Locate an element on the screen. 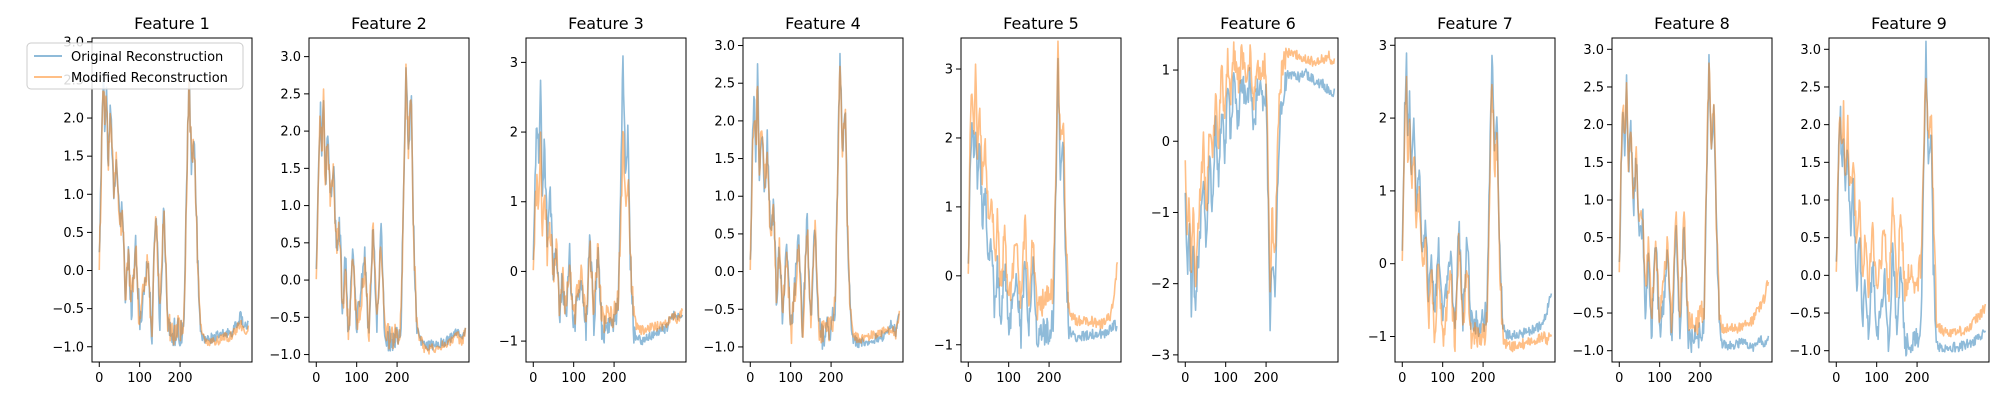 This screenshot has height=400, width=2000. panel-title: Feature 7 is located at coordinates (1475, 23).